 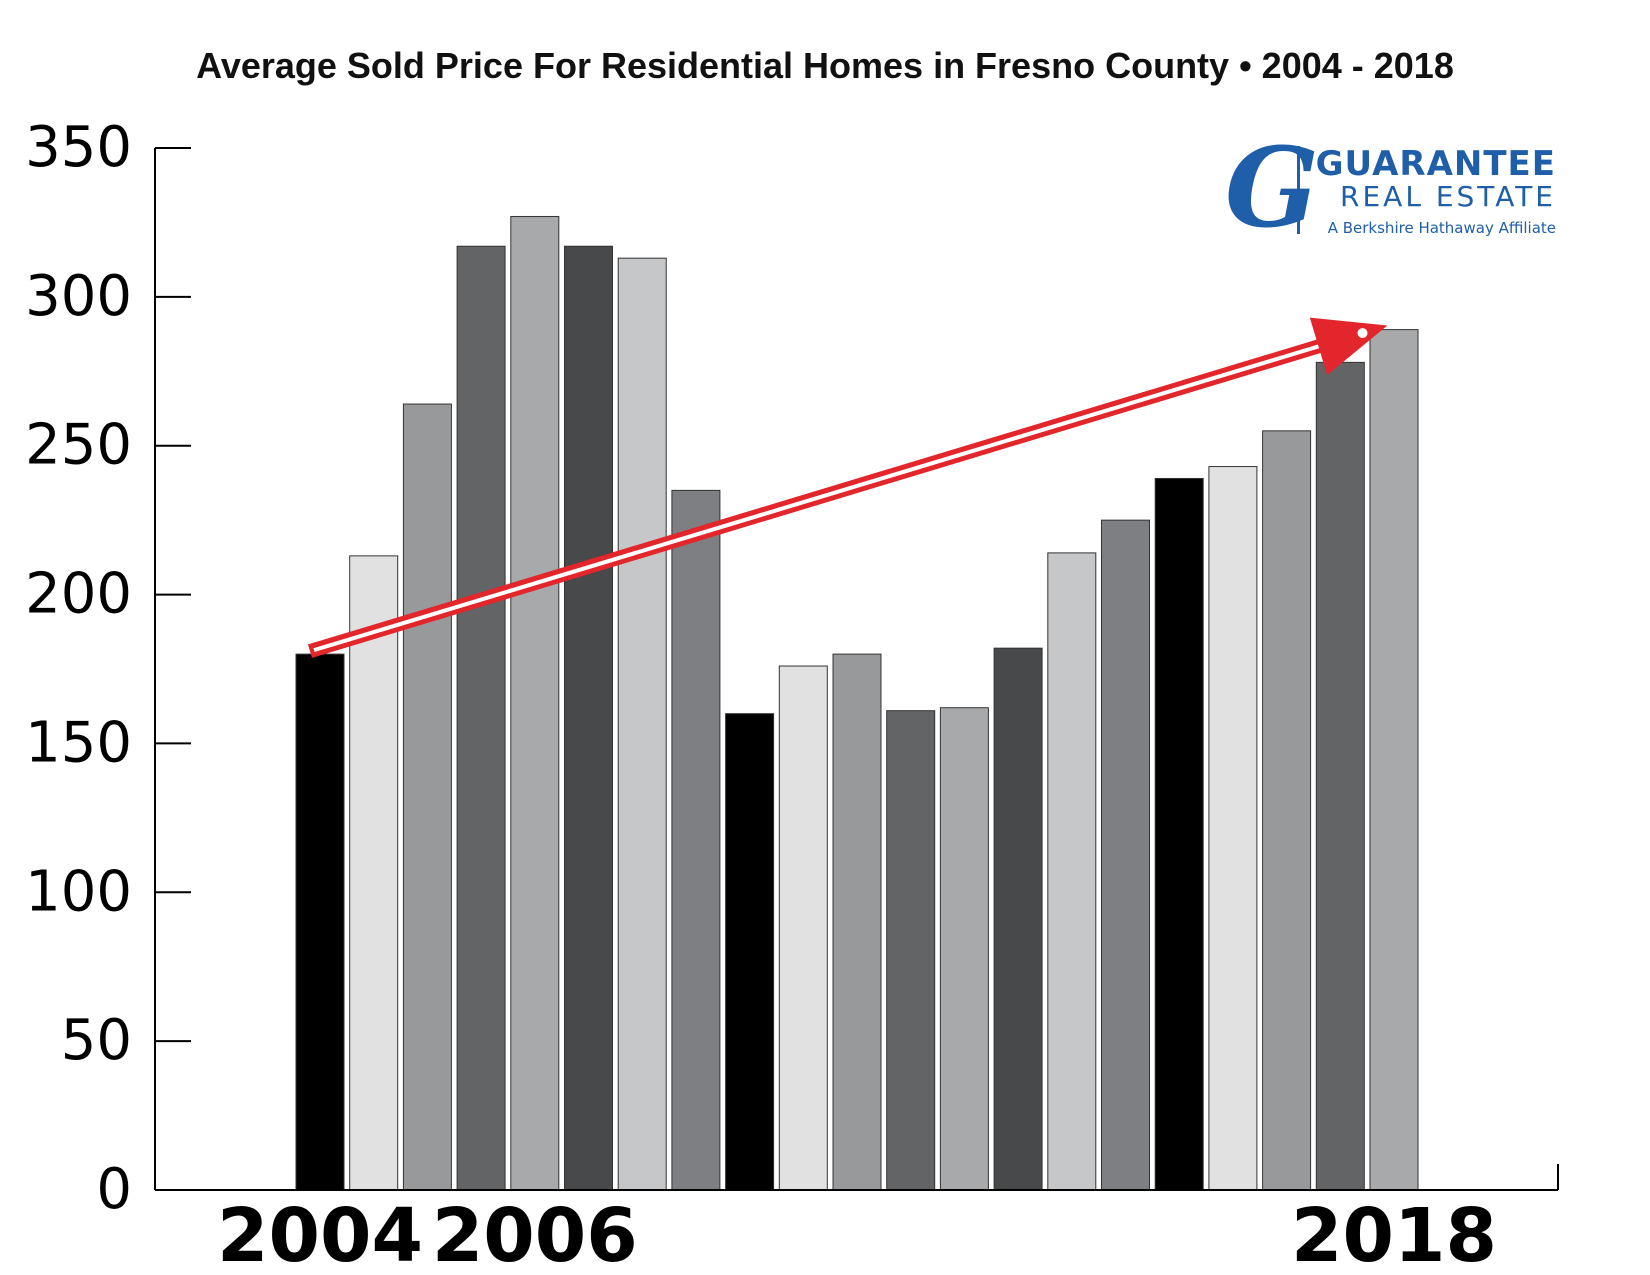 I want to click on x-axis-label: 2004, so click(x=320, y=1234).